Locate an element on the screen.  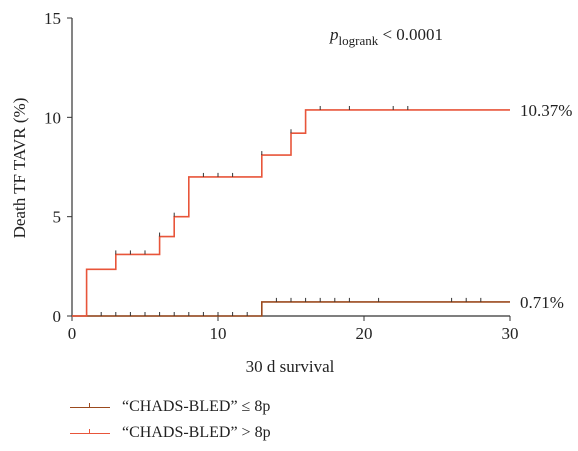
x-tick-label: 10 is located at coordinates (218, 333).